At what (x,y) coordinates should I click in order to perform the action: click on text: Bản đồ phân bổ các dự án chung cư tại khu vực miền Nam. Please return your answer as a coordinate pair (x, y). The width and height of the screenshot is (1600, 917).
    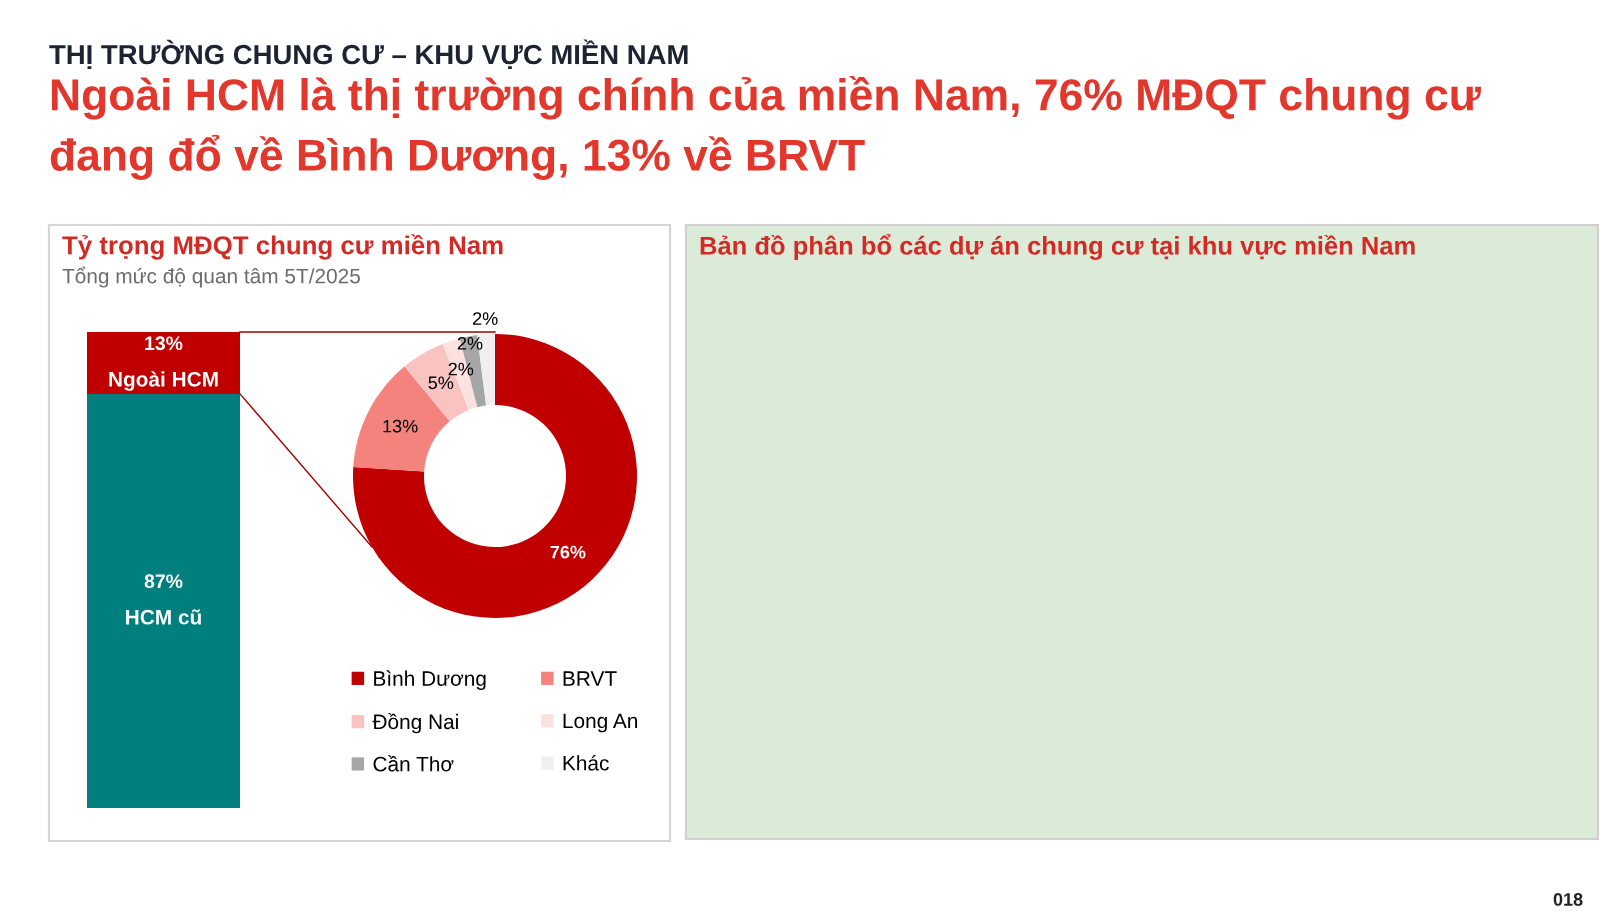
    Looking at the image, I should click on (1057, 247).